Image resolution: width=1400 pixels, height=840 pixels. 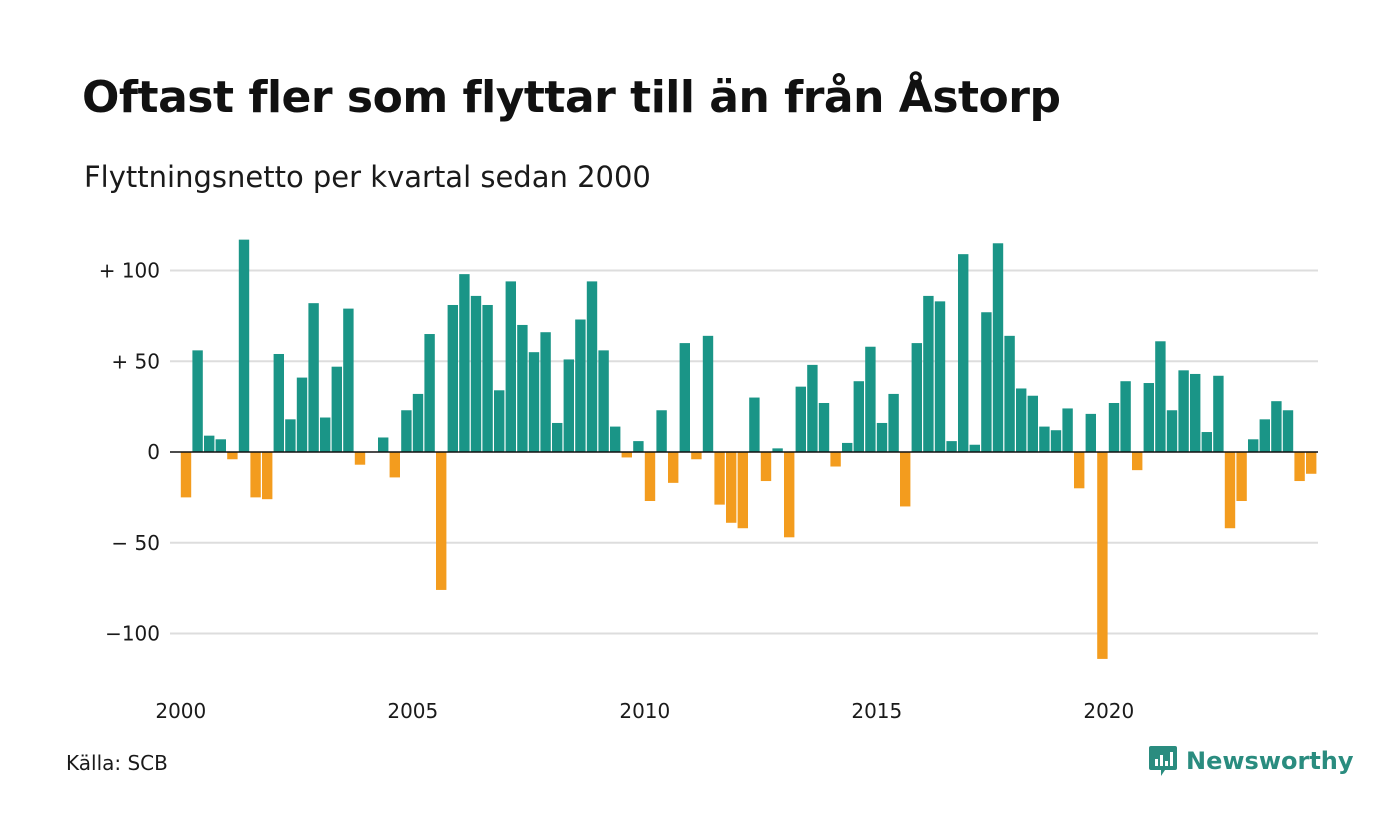 What do you see at coordinates (1108, 711) in the screenshot?
I see `x-tick-label: 2020` at bounding box center [1108, 711].